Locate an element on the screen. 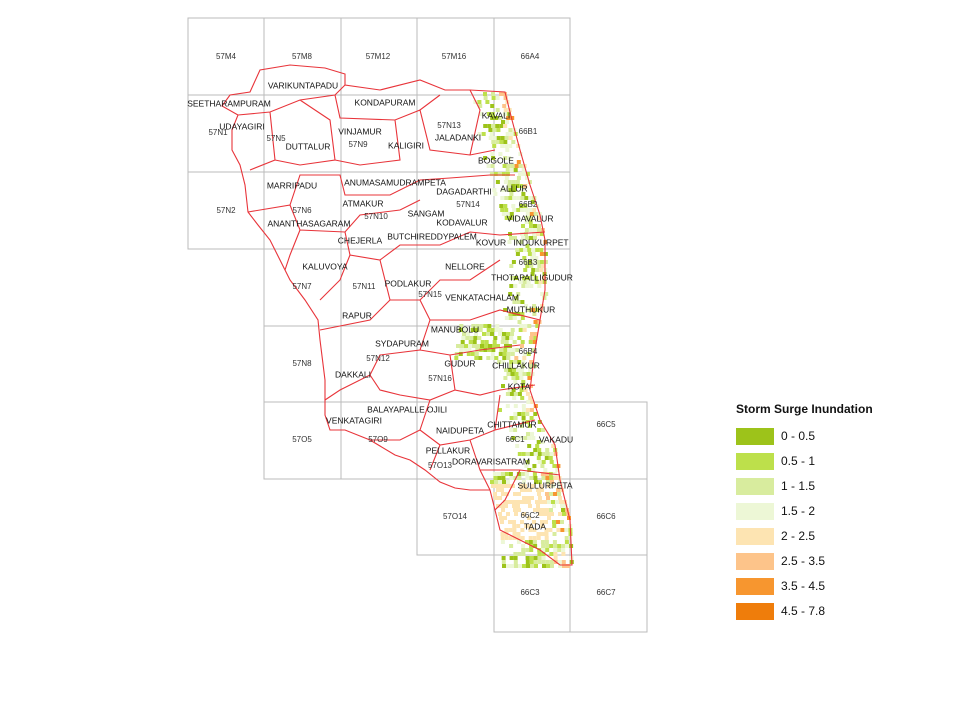 Image resolution: width=980 pixels, height=703 pixels. legend-label: 2 - 2.5 is located at coordinates (798, 536).